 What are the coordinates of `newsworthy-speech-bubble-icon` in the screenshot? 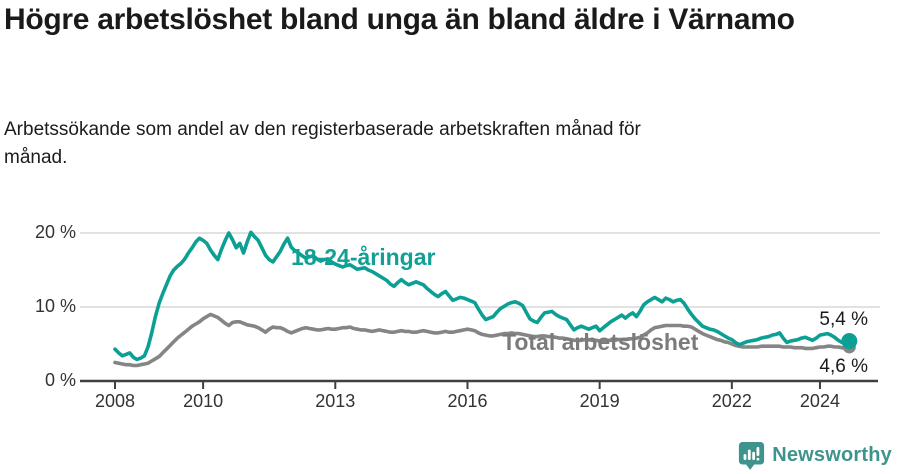 It's located at (752, 456).